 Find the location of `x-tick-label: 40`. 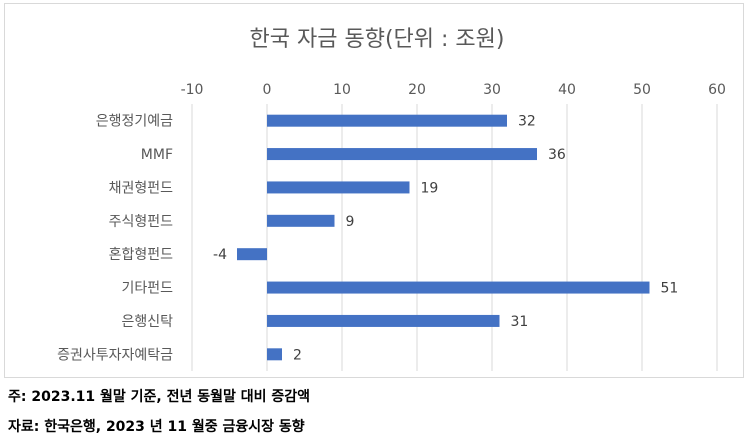

x-tick-label: 40 is located at coordinates (567, 90).